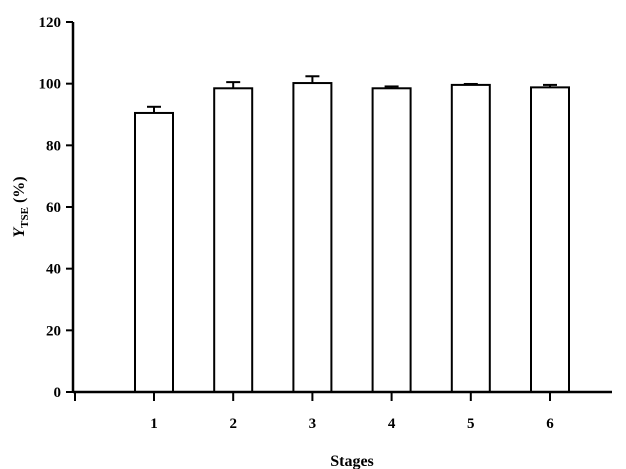  I want to click on y-axis-title-main: Y, so click(19, 232).